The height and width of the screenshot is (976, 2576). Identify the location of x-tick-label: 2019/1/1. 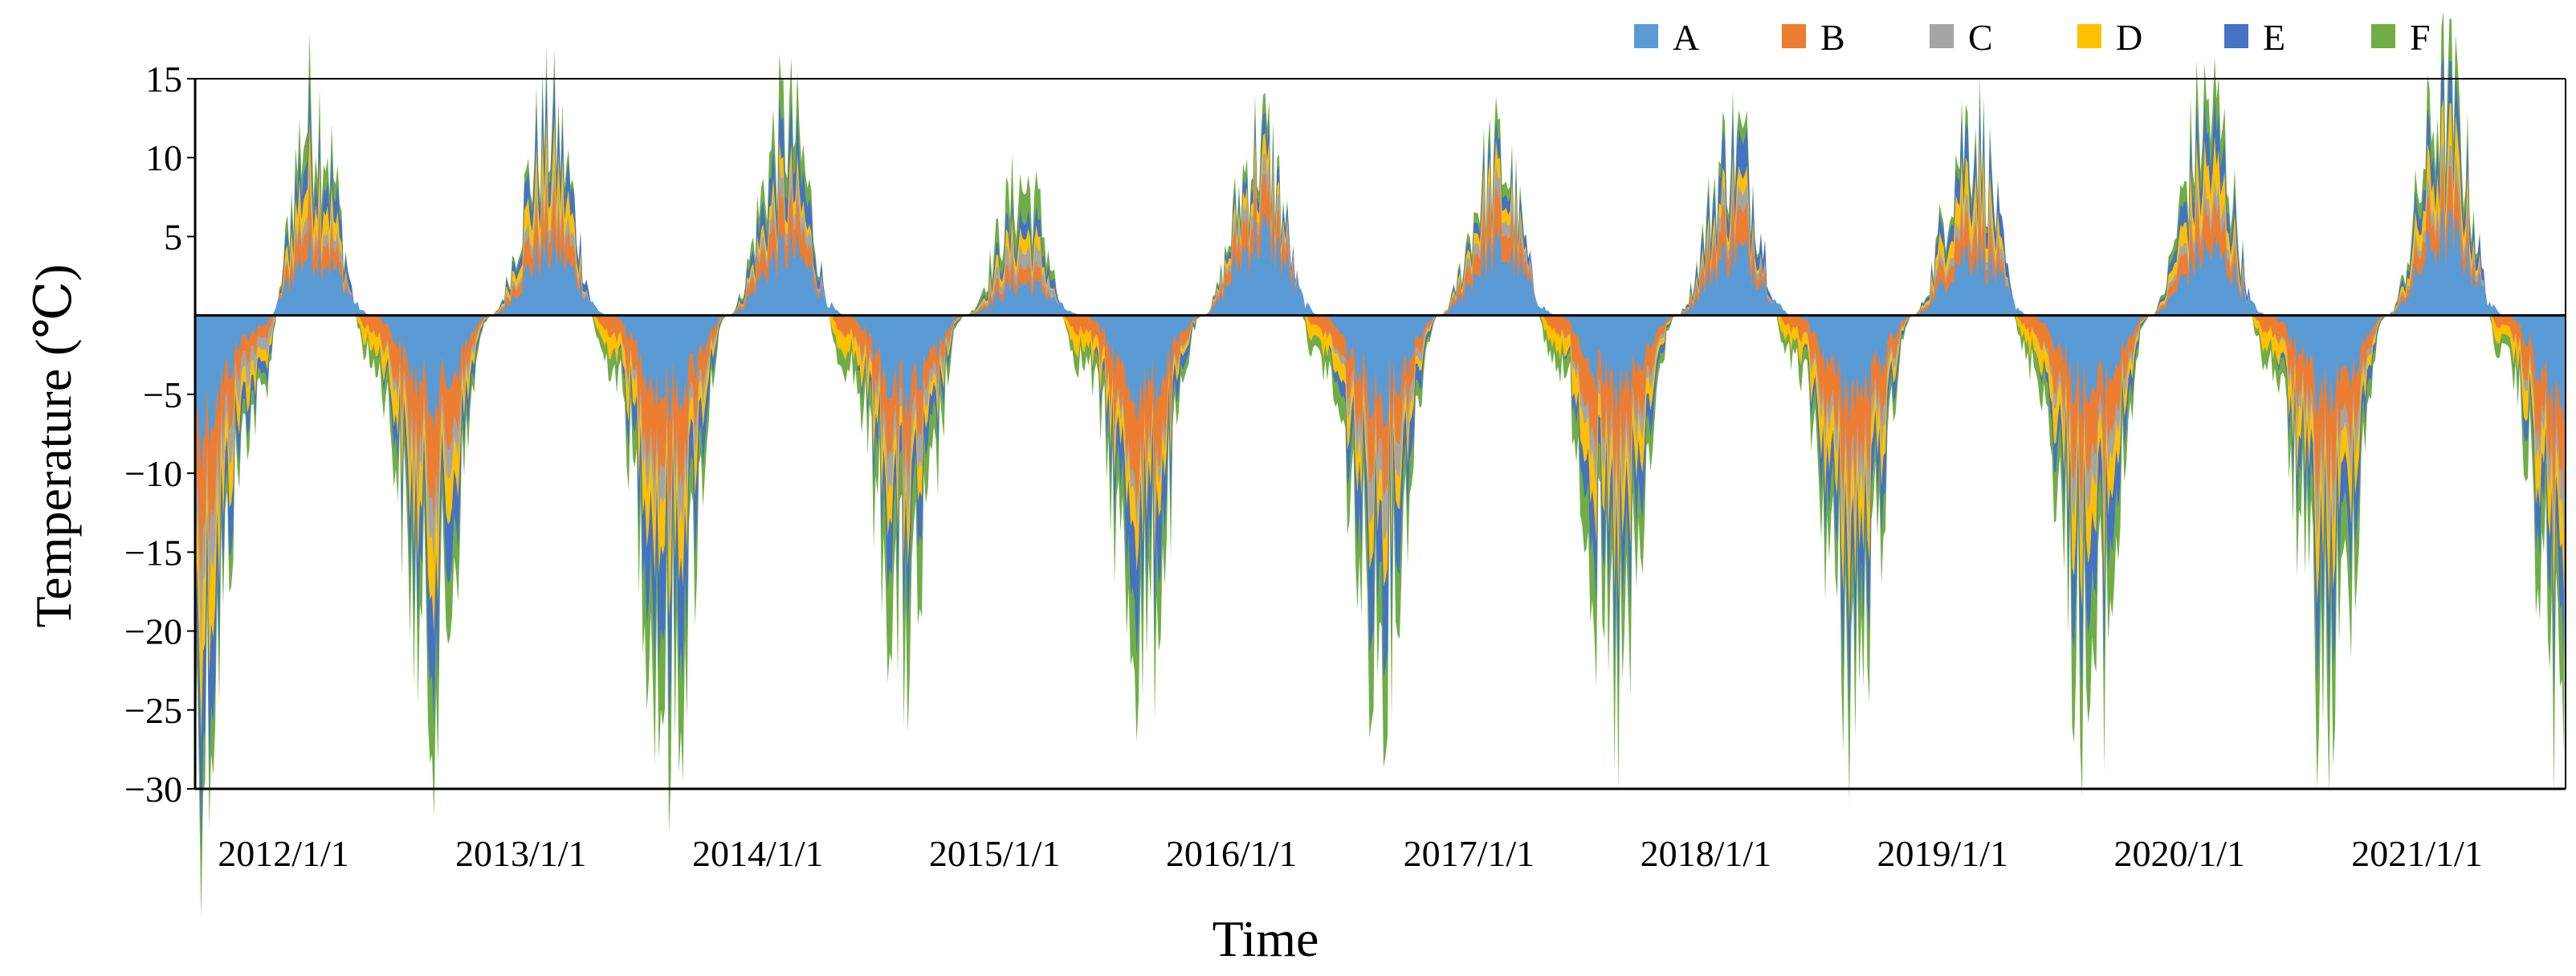
(1943, 853).